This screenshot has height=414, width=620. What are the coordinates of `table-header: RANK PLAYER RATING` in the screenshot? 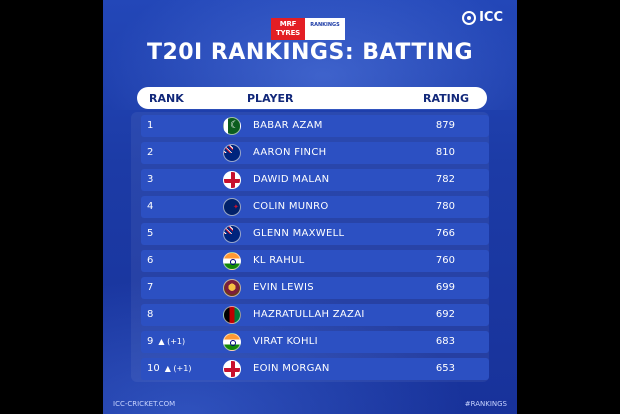 It's located at (312, 98).